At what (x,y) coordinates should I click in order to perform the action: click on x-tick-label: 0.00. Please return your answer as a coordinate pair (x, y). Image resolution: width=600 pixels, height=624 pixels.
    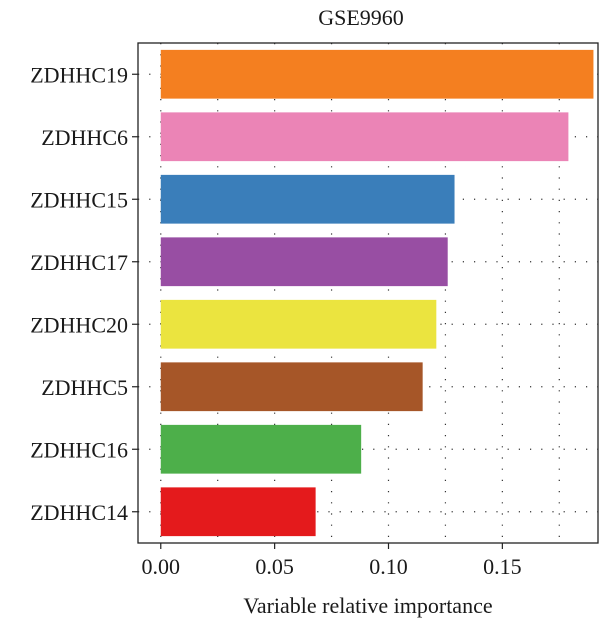
    Looking at the image, I should click on (161, 566).